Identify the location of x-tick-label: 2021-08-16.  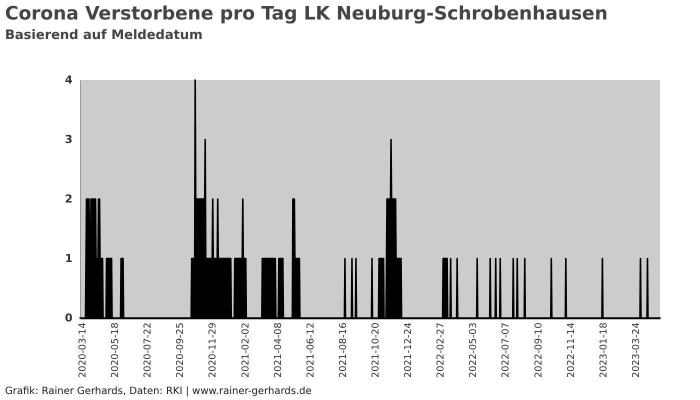
(343, 350).